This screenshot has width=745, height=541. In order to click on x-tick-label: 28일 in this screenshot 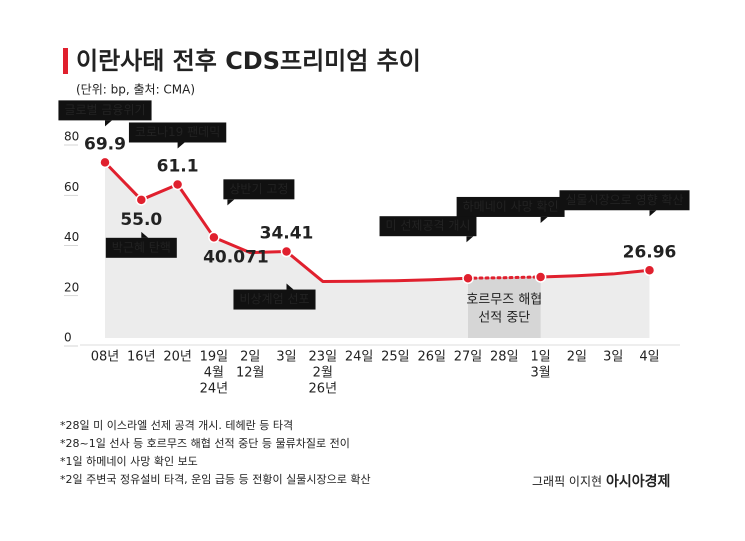, I will do `click(504, 357)`.